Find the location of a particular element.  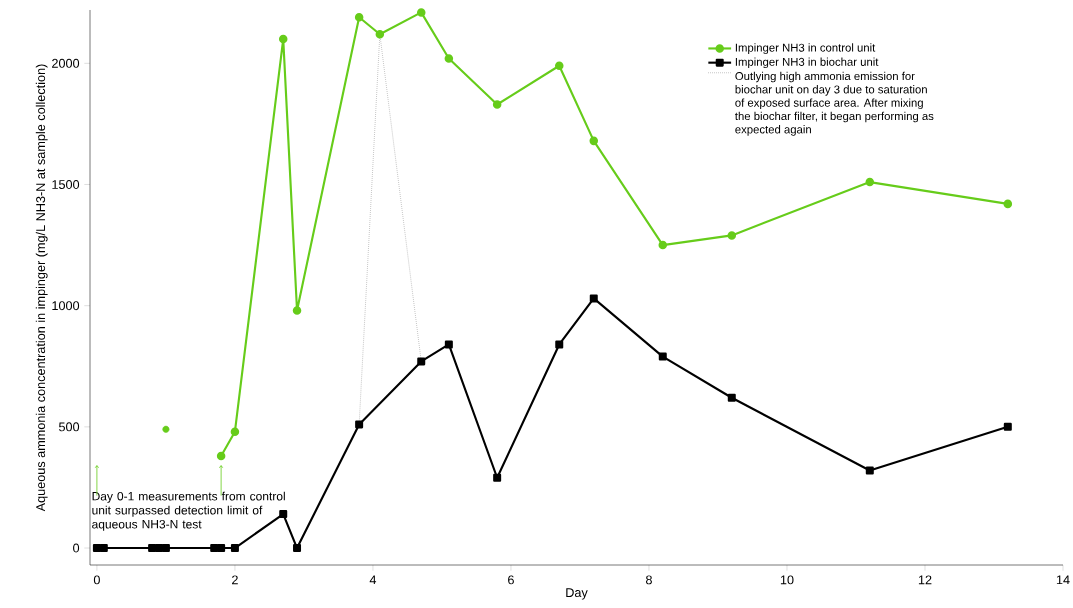

x-tick-label: 12 is located at coordinates (925, 580).